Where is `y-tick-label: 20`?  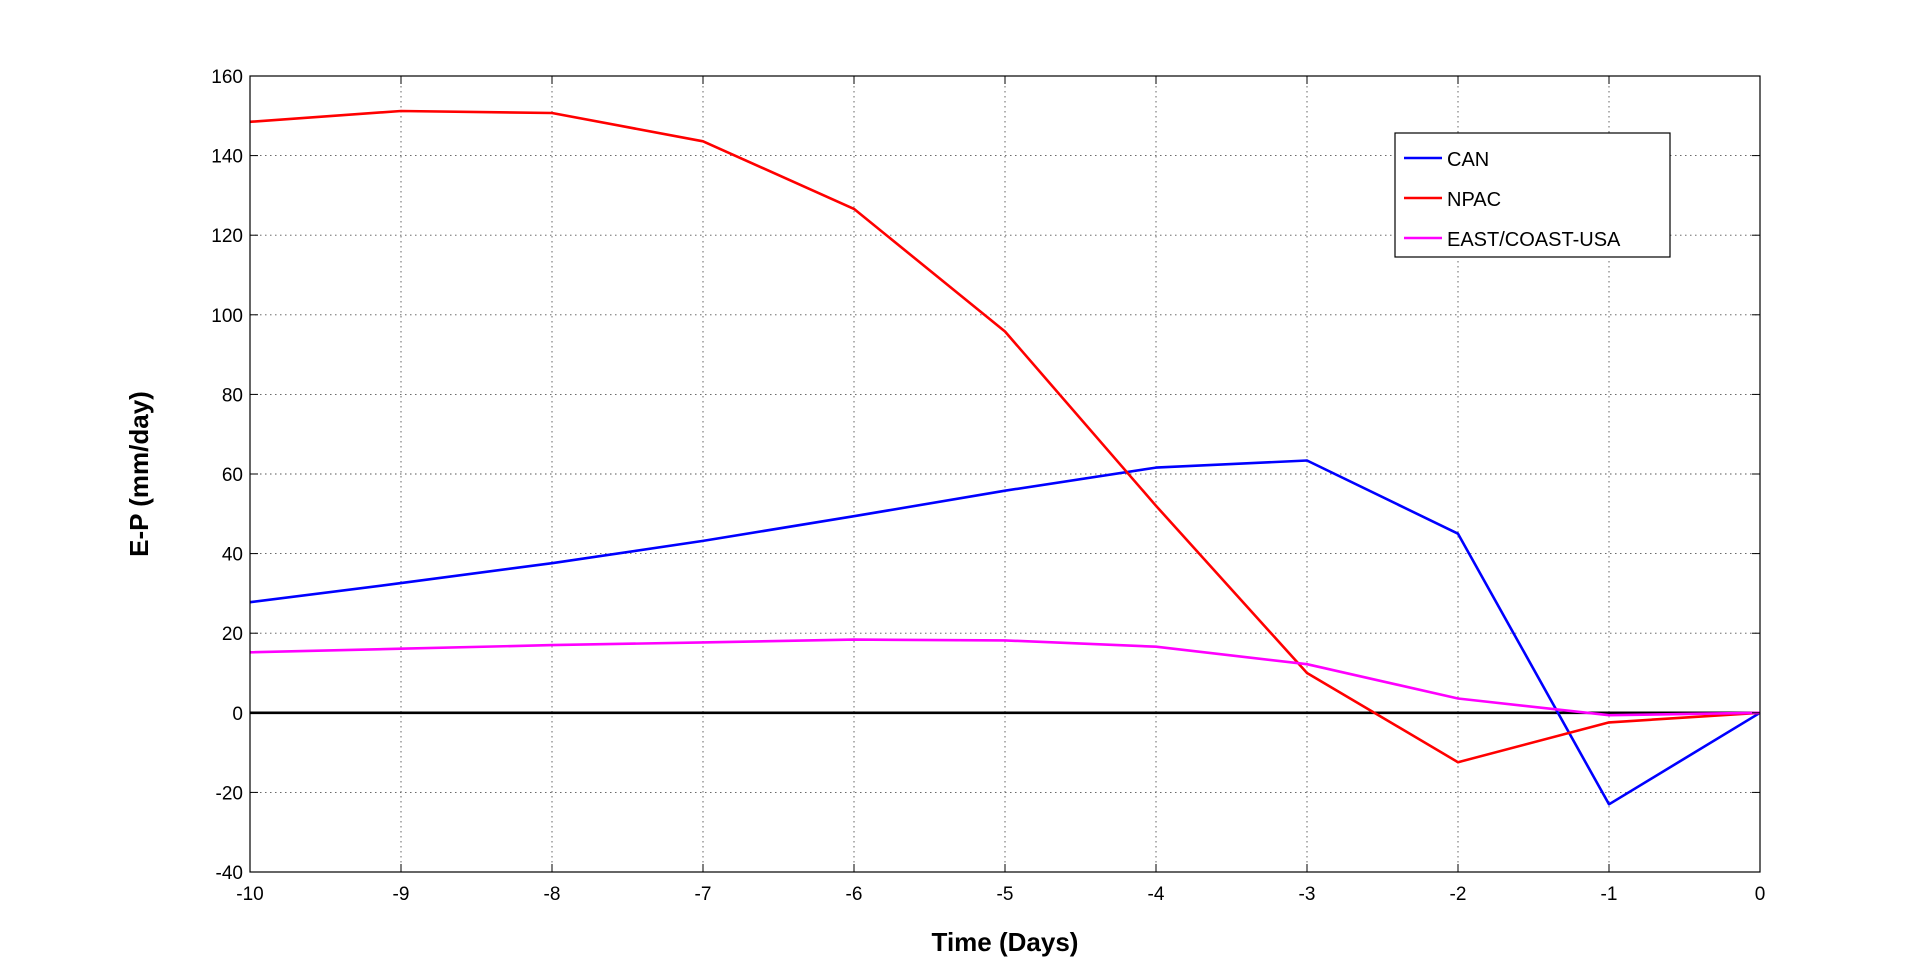
y-tick-label: 20 is located at coordinates (232, 634).